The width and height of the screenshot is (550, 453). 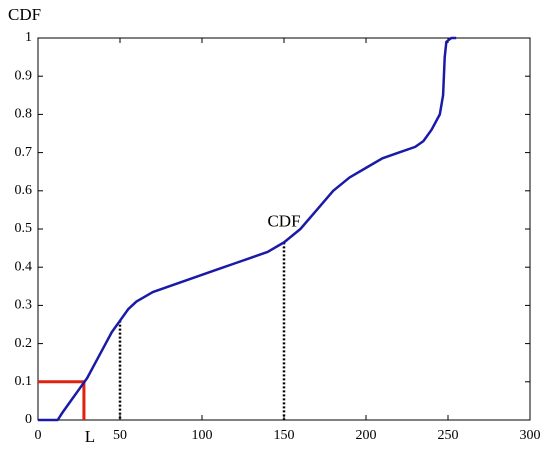 I want to click on annotation: CDF, so click(x=283, y=220).